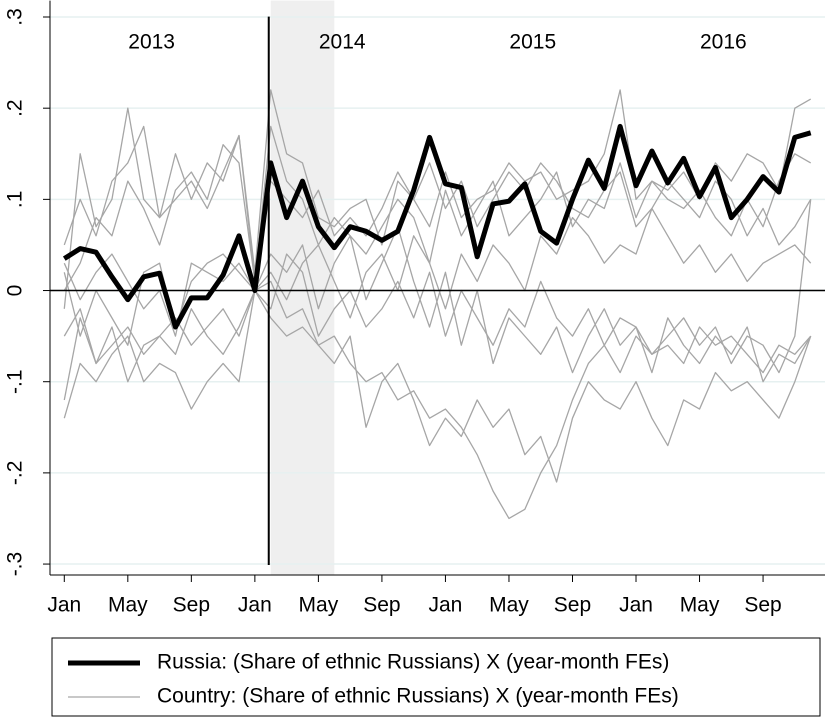  What do you see at coordinates (15, 291) in the screenshot?
I see `y-tick-label: 0` at bounding box center [15, 291].